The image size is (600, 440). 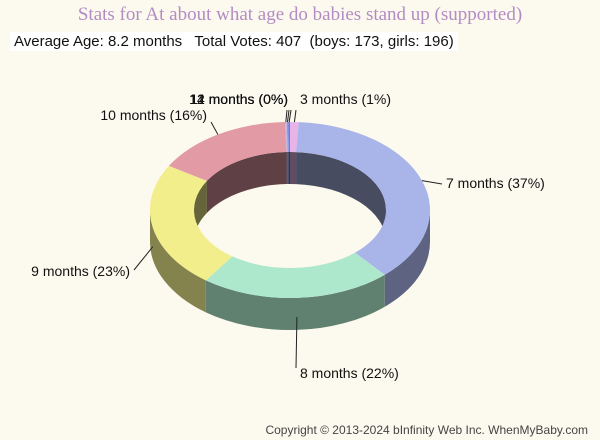 I want to click on slice-label: 10 months (16%), so click(x=153, y=115).